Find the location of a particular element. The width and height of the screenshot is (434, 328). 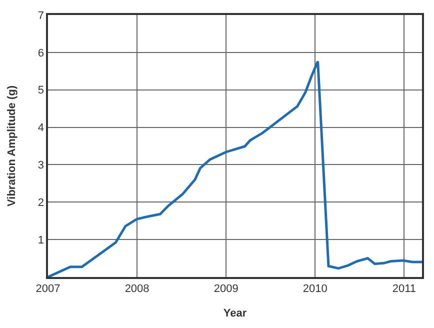

y-tick-label: 5 is located at coordinates (41, 90).